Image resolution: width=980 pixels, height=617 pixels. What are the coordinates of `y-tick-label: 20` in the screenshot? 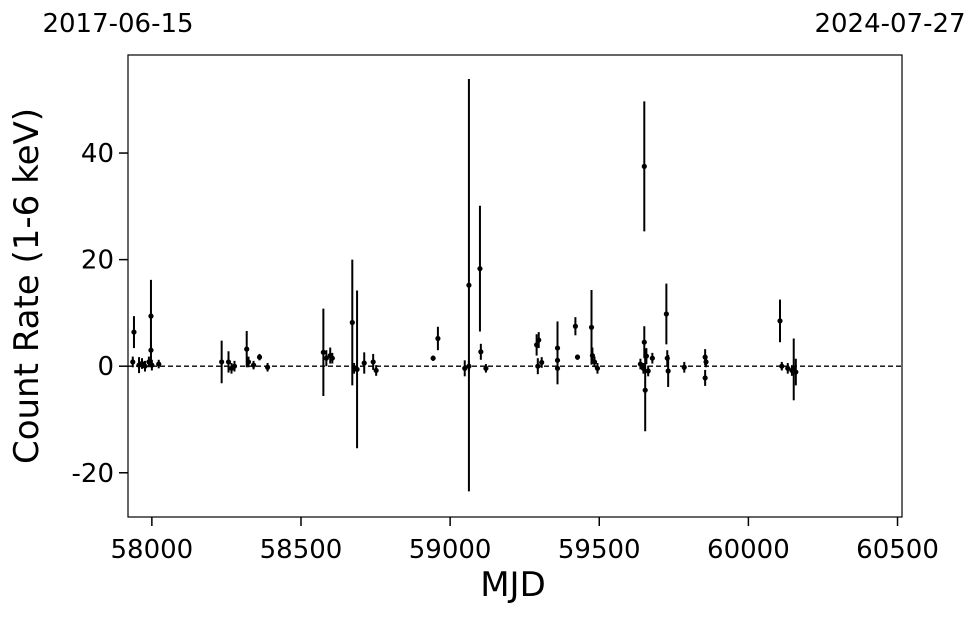 It's located at (97, 261).